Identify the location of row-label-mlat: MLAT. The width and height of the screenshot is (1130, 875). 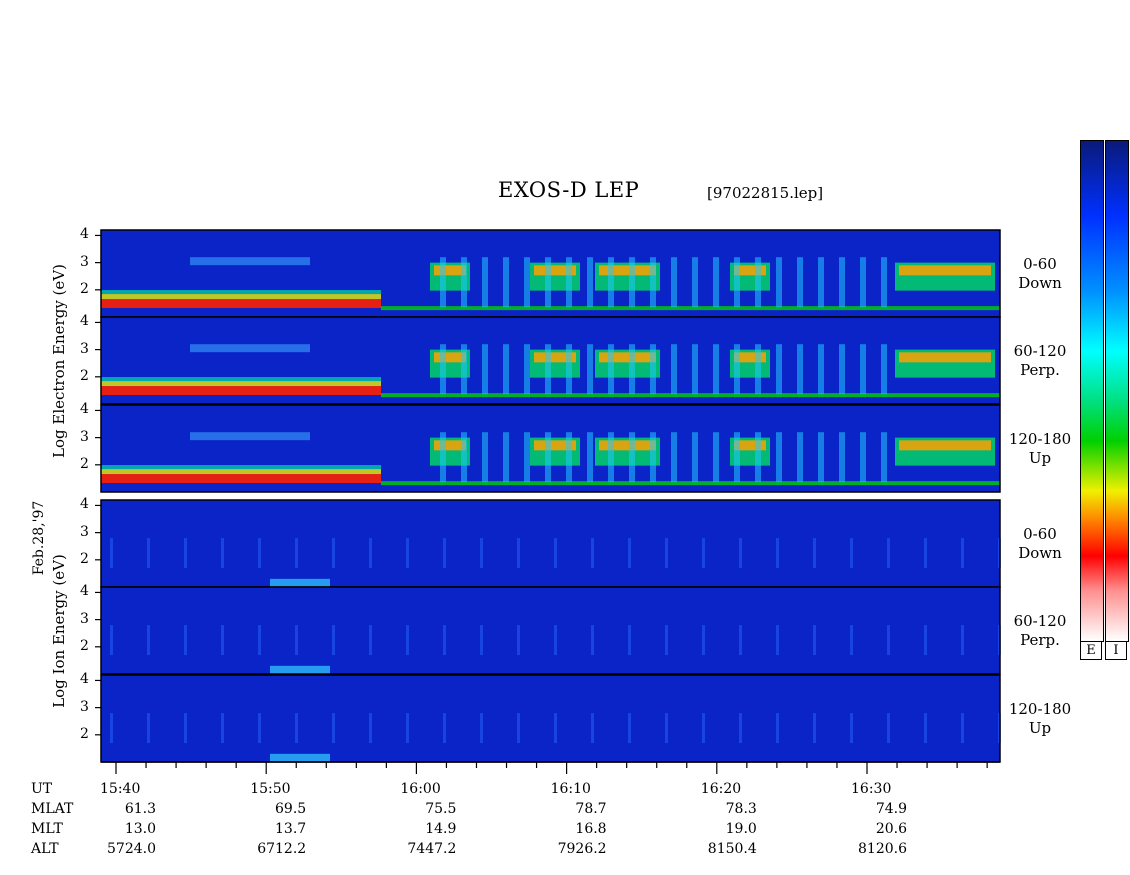
(52, 809).